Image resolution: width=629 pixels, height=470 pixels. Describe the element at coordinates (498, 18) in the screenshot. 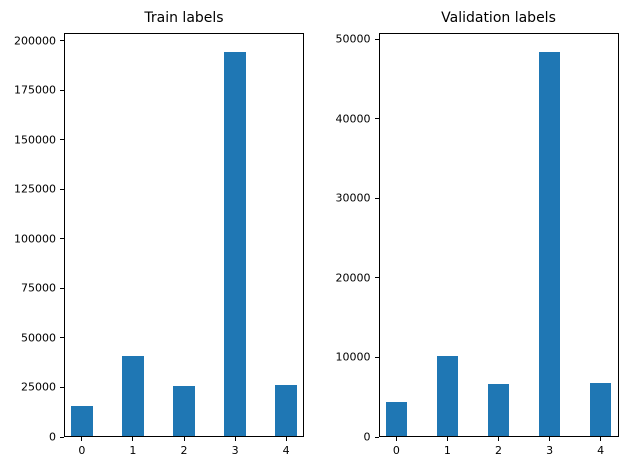

I see `chart-title: Validation labels` at that location.